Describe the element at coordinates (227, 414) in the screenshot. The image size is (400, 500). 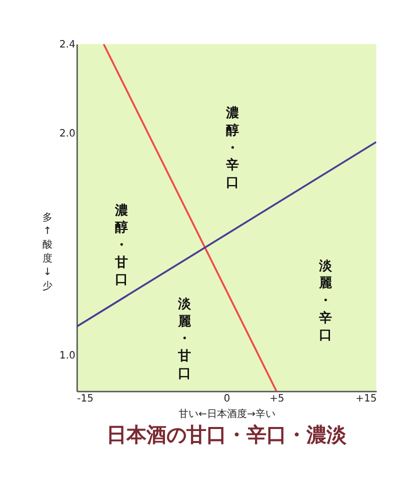
I see `x-axis-title: 甘い←日本酒度→辛い` at that location.